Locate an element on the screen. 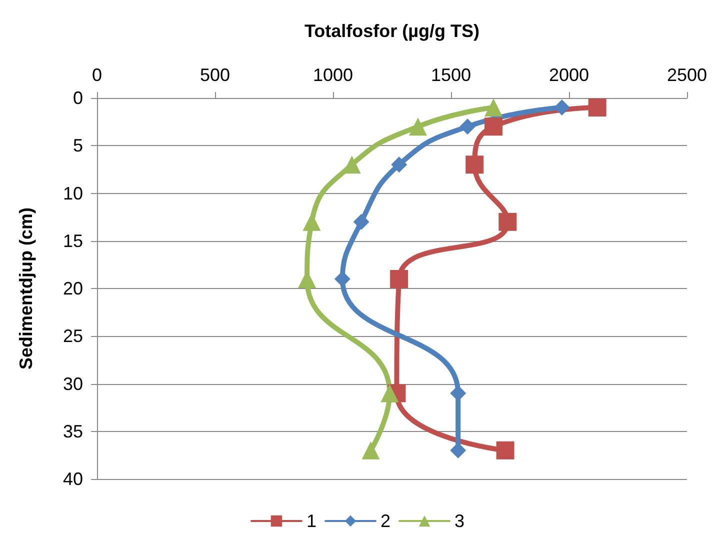 This screenshot has width=715, height=540. x-tick-label: 1000 is located at coordinates (333, 75).